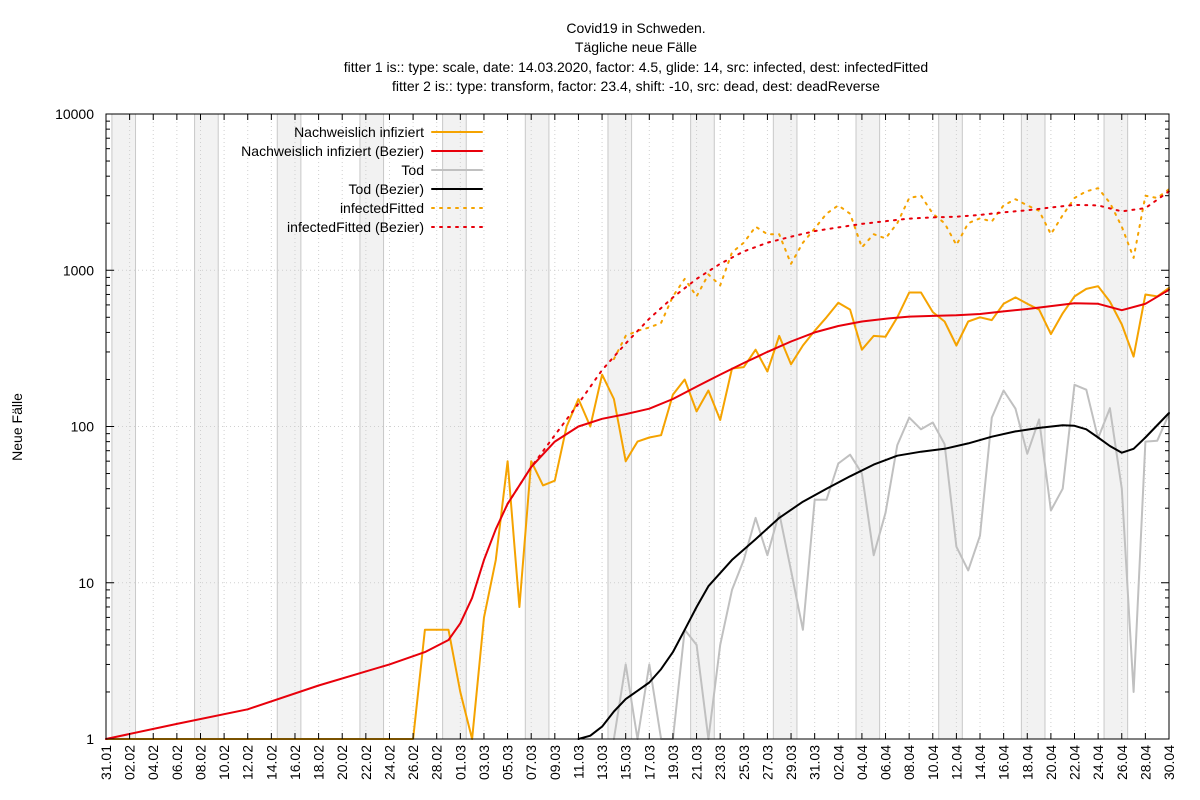  I want to click on x-tick-label: 31.03, so click(815, 762).